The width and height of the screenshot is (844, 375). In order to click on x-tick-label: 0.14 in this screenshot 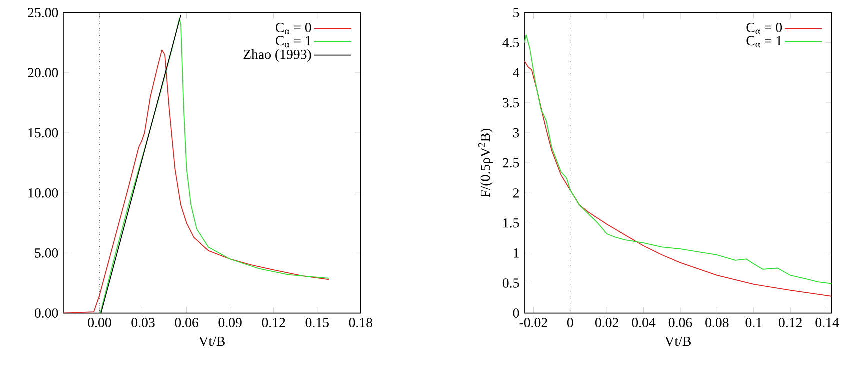, I will do `click(828, 323)`.